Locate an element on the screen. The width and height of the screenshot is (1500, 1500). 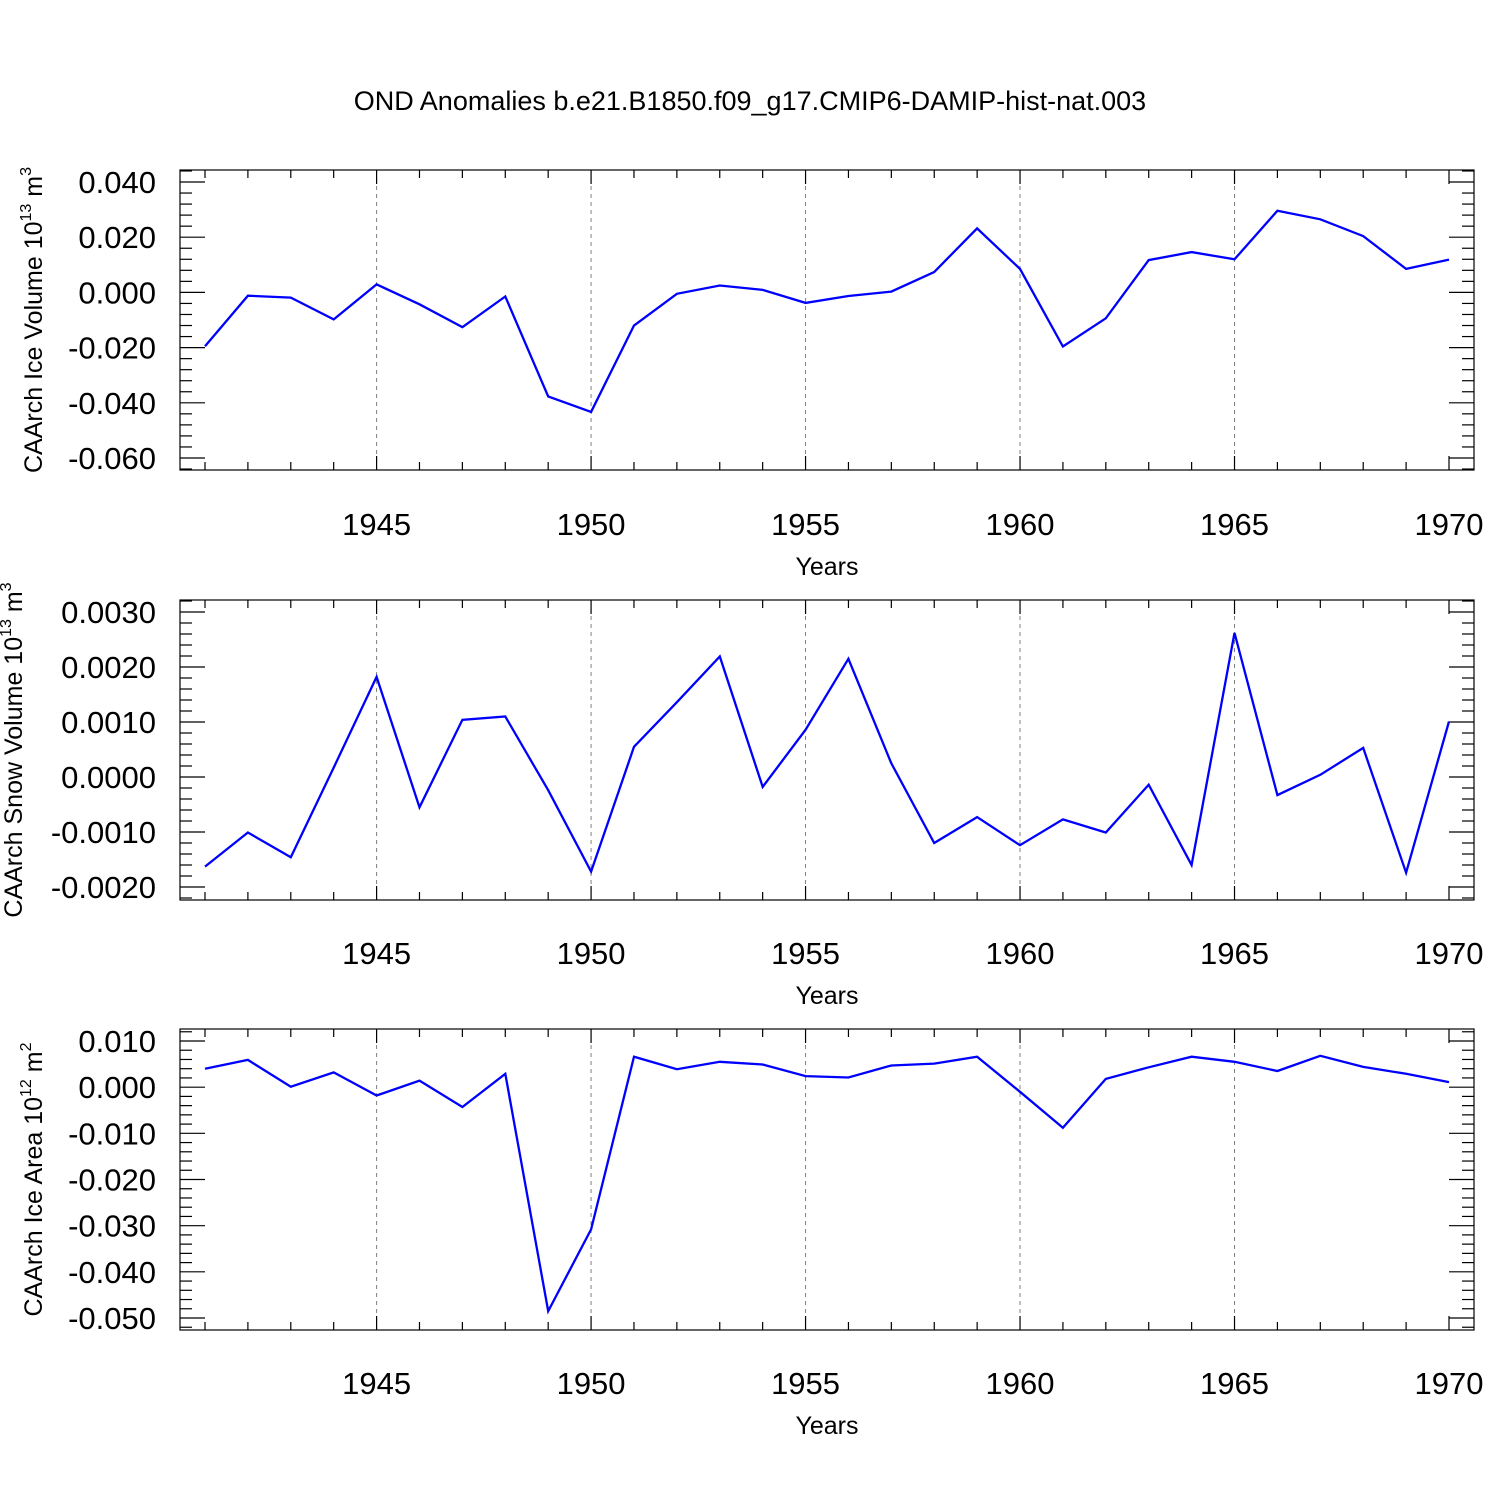
y-tick-label: -0.0010 is located at coordinates (103, 832).